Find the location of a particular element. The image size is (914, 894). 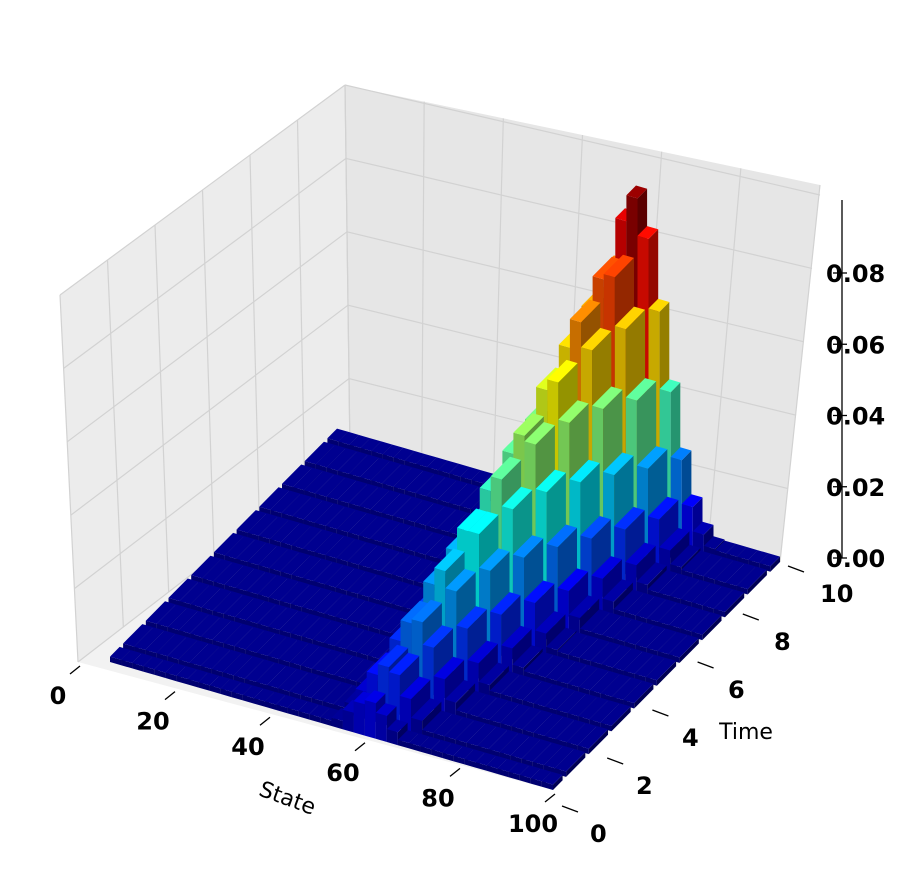

bar is located at coordinates (751, 580).